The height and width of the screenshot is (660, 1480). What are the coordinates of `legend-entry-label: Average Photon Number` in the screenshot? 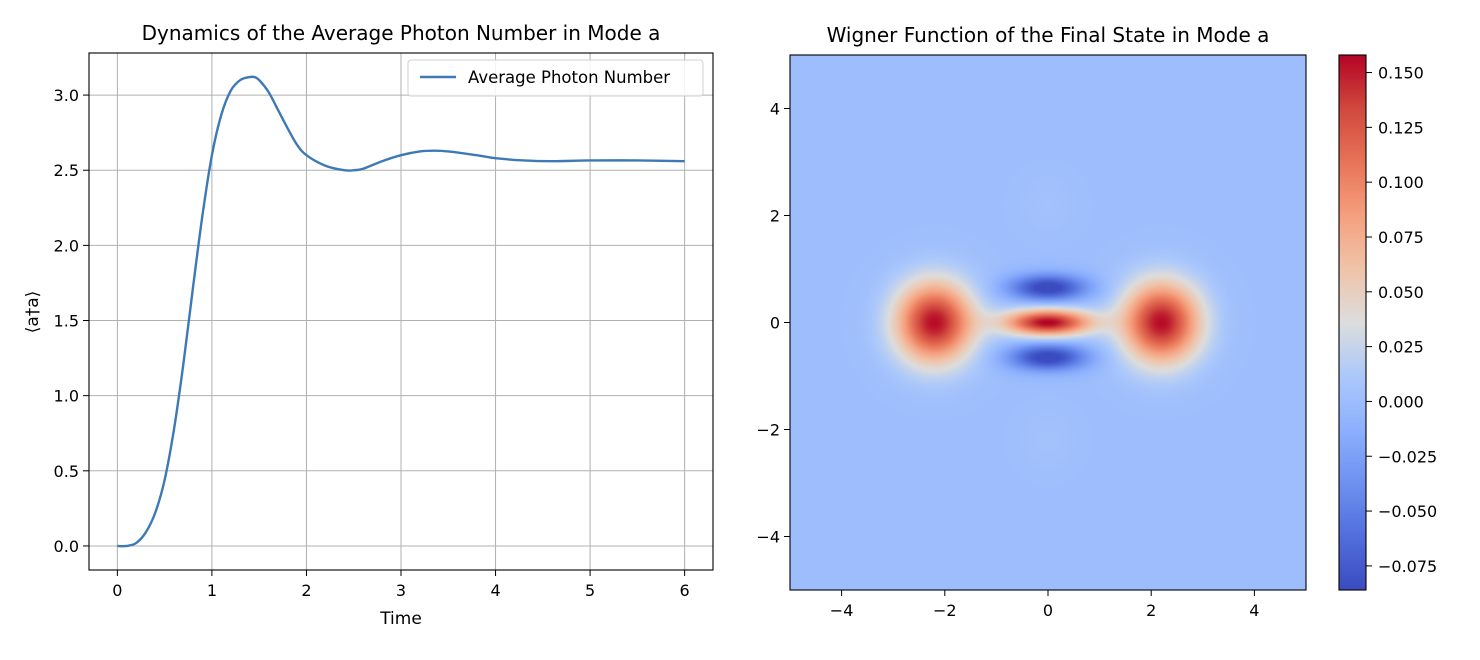 It's located at (569, 77).